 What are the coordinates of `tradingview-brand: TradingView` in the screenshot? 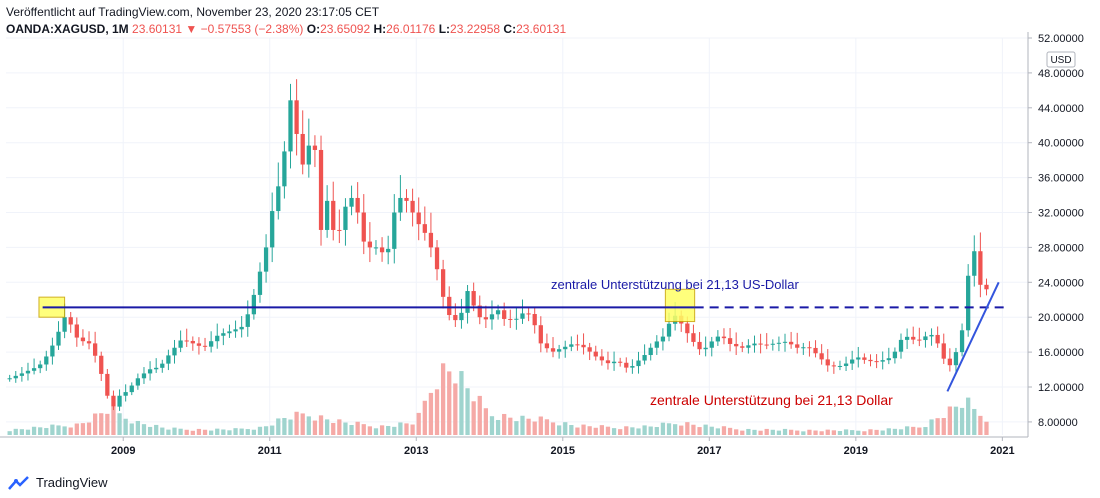 It's located at (72, 482).